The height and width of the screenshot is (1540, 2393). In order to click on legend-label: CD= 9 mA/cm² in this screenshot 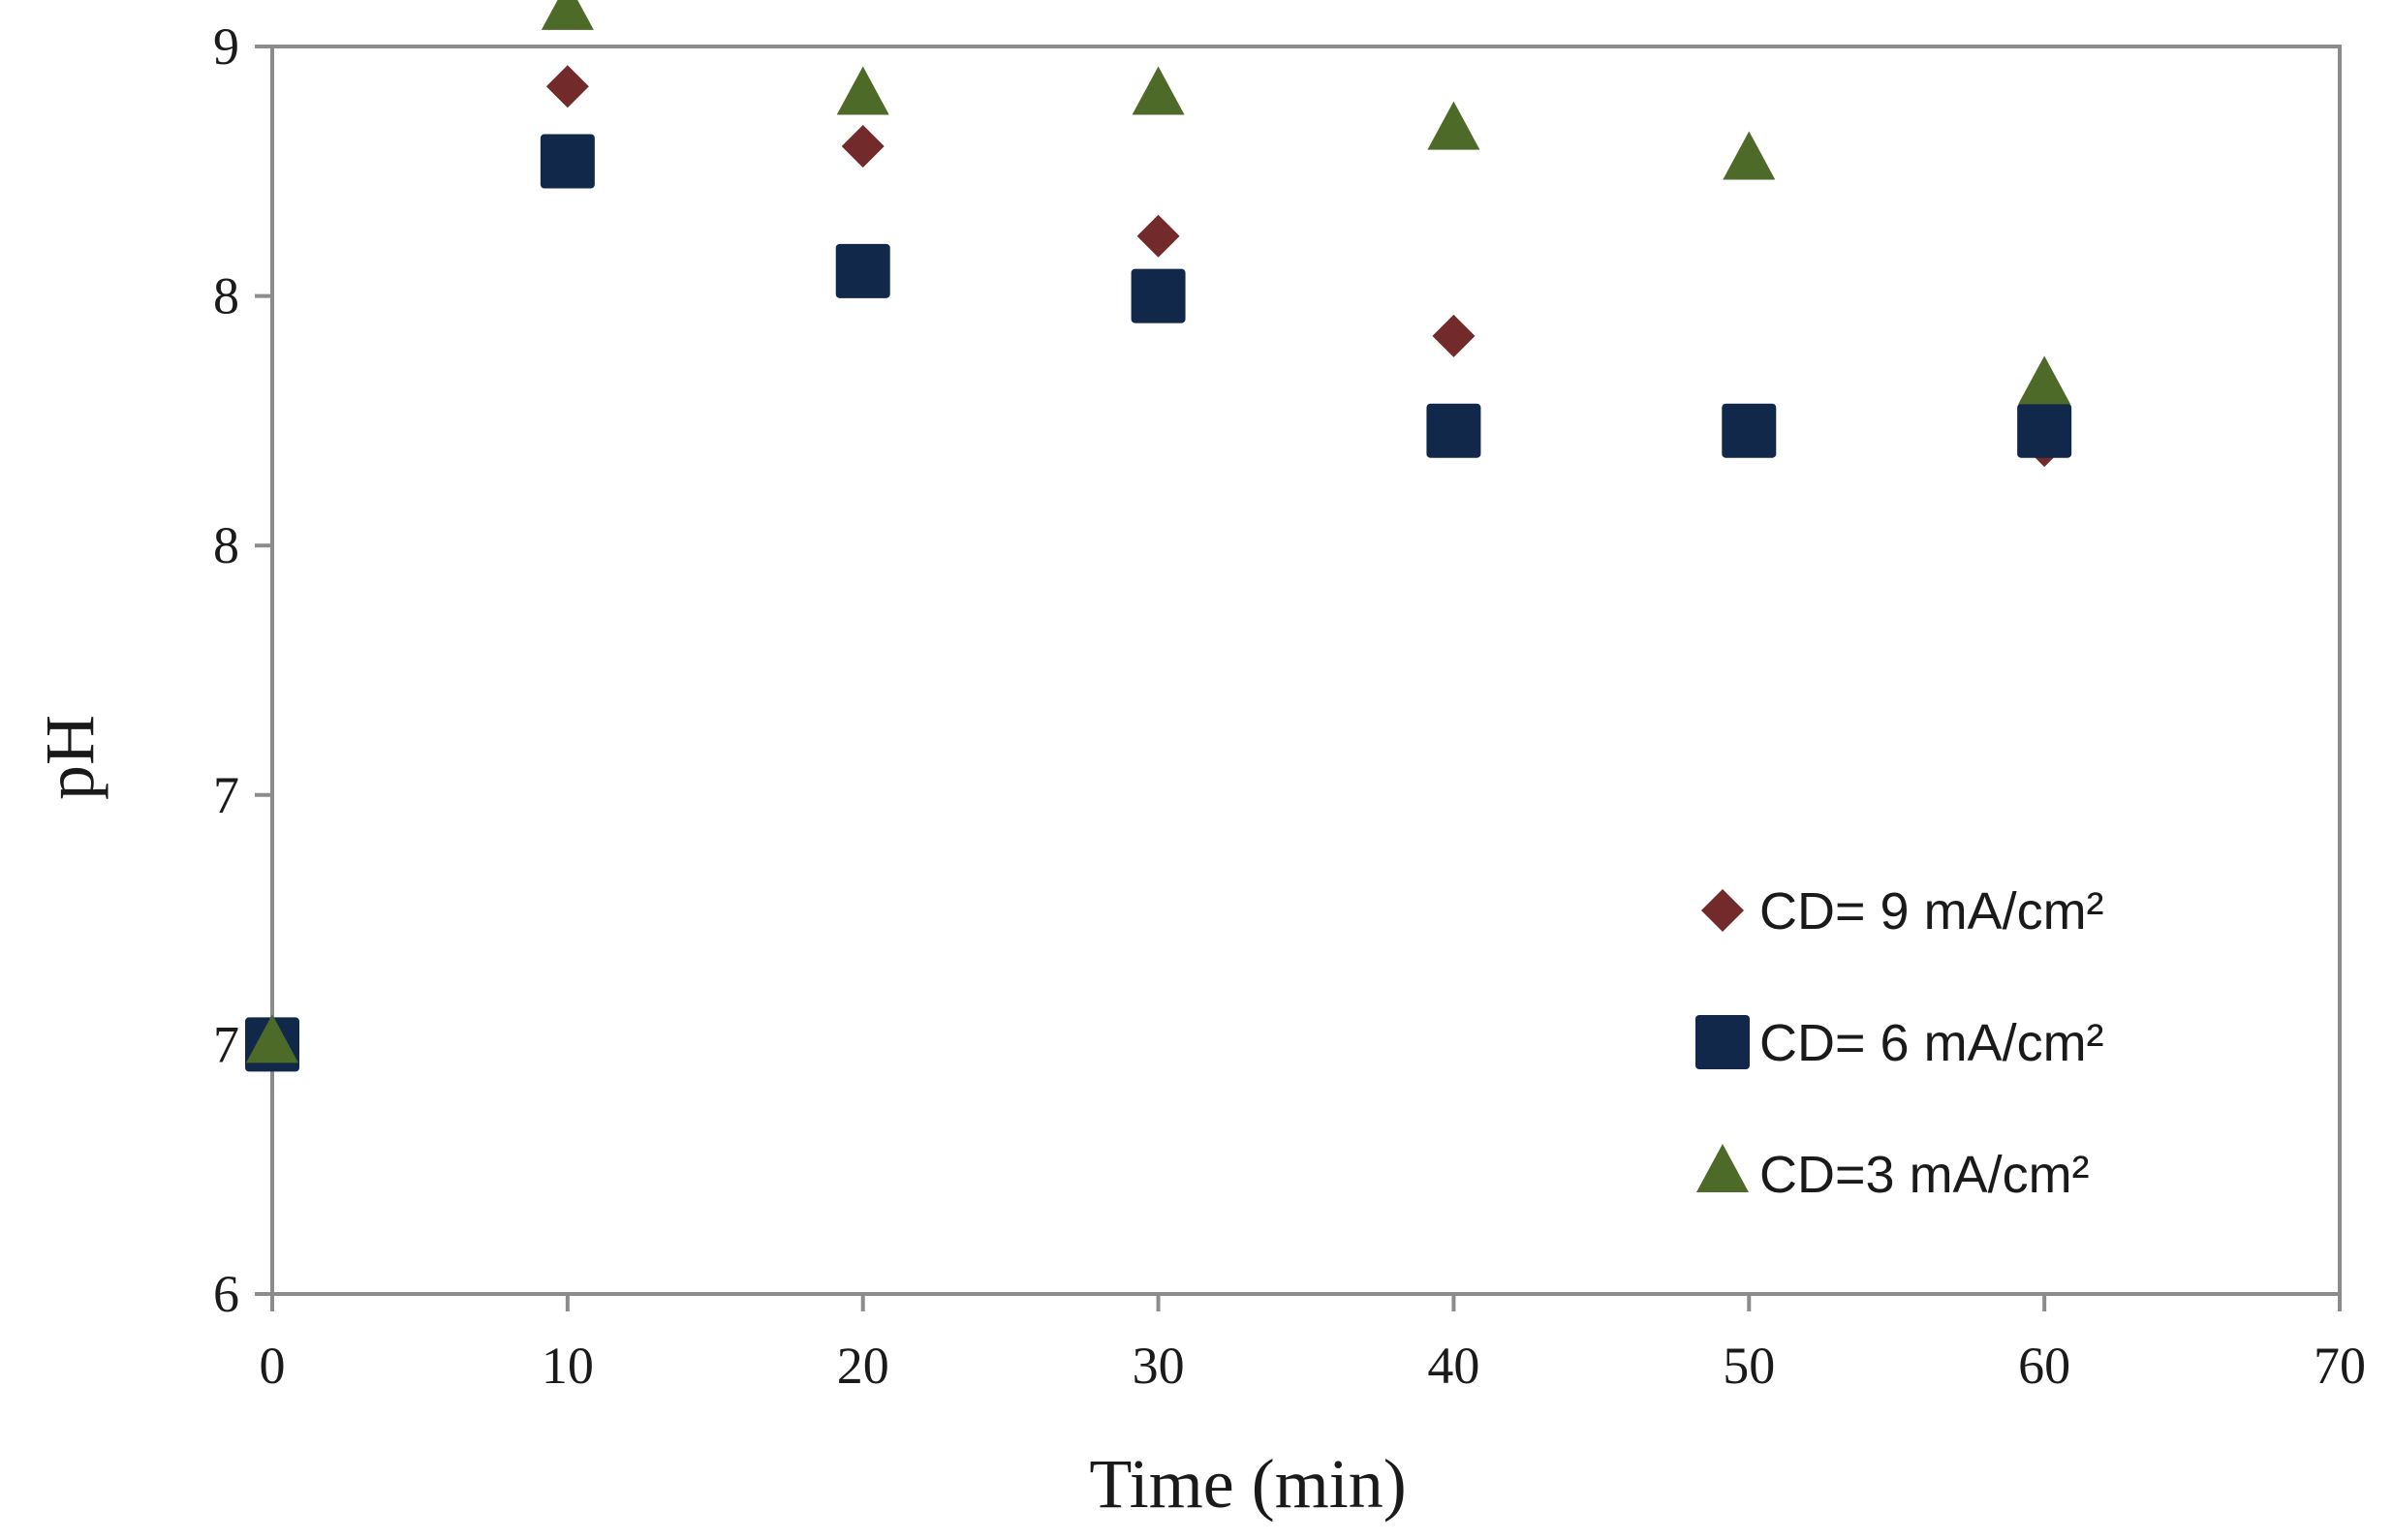, I will do `click(1931, 911)`.